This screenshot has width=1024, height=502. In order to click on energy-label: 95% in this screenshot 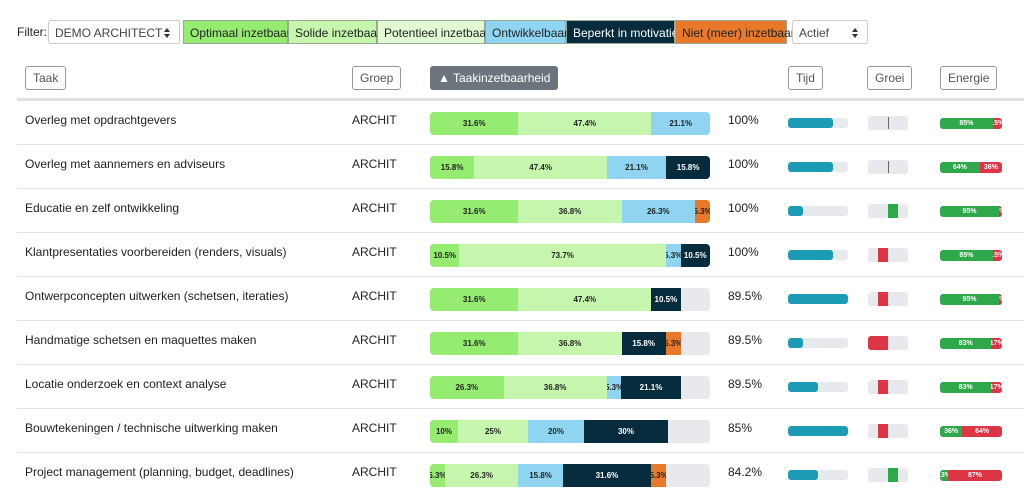, I will do `click(969, 299)`.